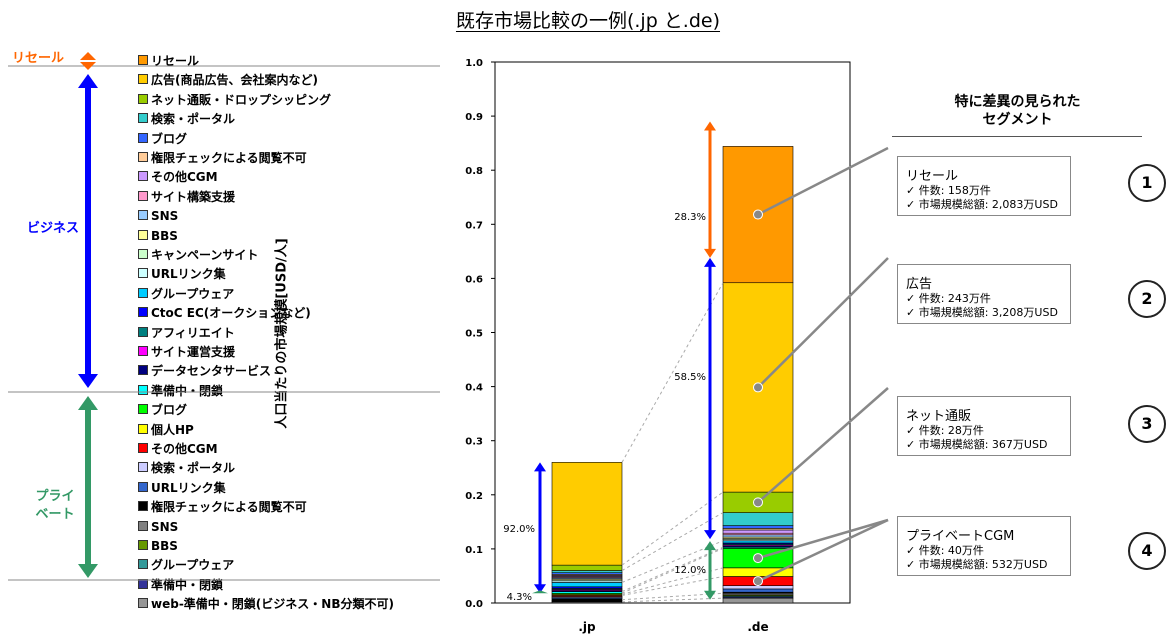 The width and height of the screenshot is (1176, 638). I want to click on legend-item: ブログ, so click(162, 410).